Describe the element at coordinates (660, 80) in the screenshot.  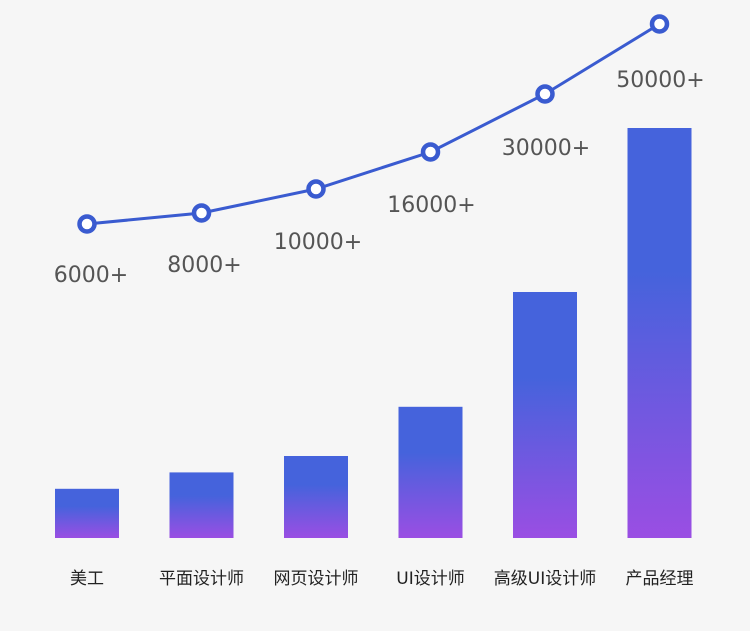
I see `value-label-6: 50000+` at that location.